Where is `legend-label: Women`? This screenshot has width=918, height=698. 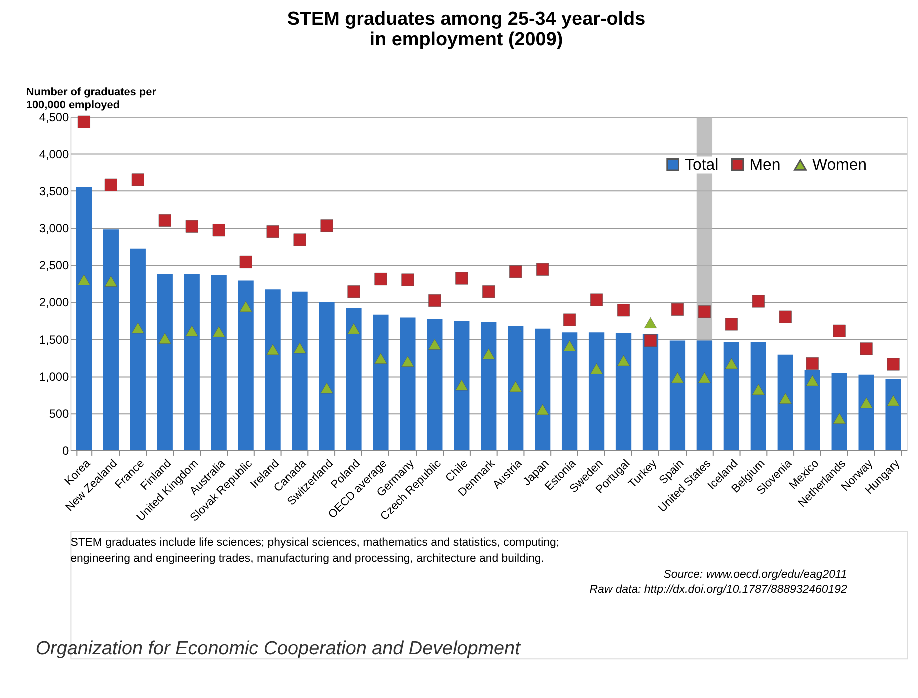 legend-label: Women is located at coordinates (840, 165).